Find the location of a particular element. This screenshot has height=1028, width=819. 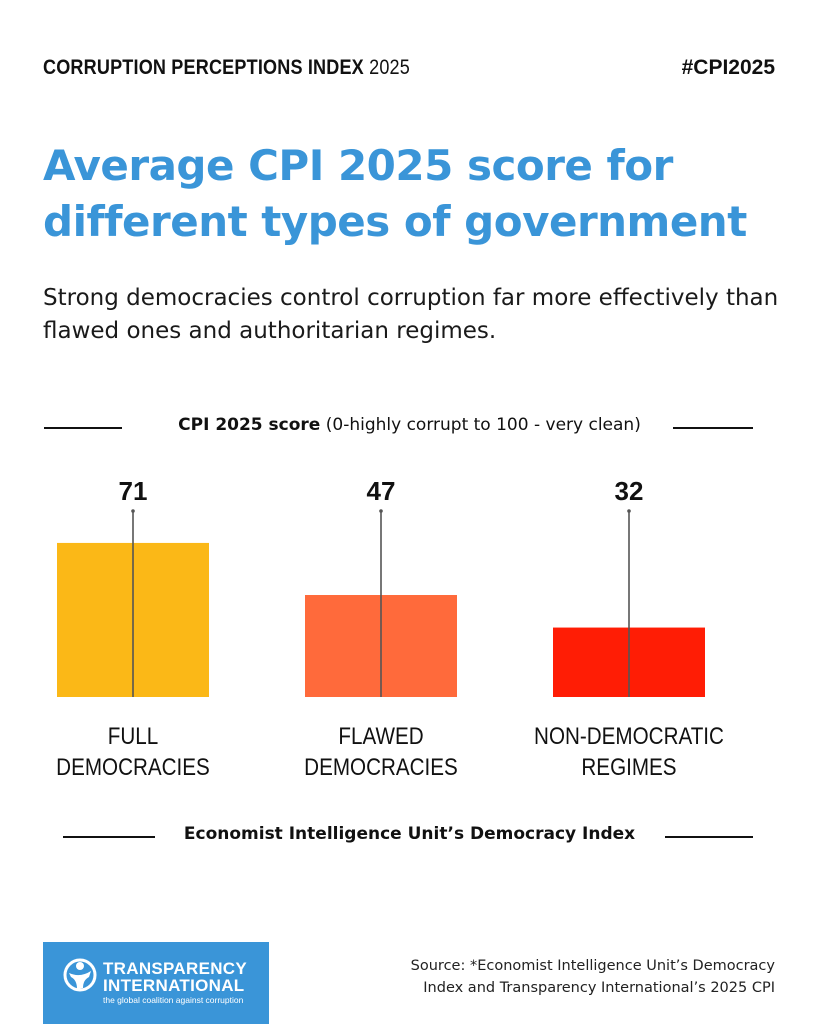

hashtag: #CPI2025 is located at coordinates (728, 67).